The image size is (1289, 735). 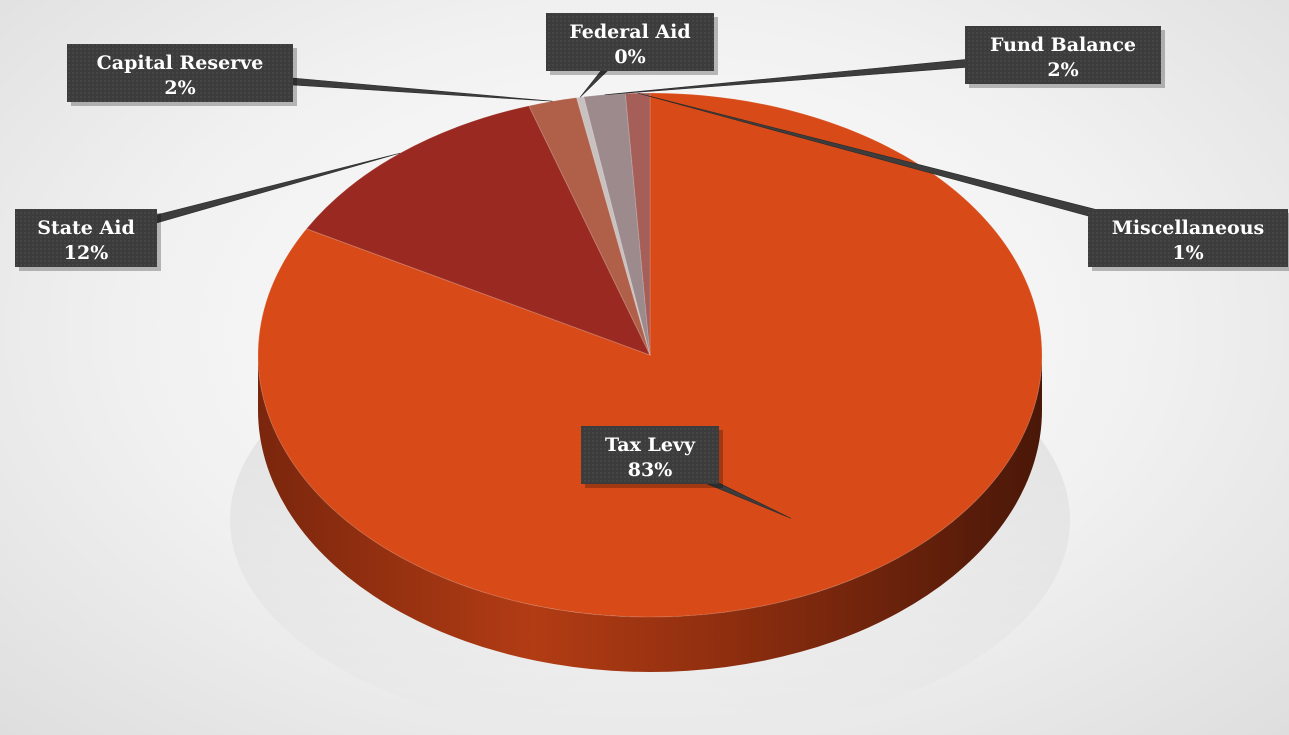 What do you see at coordinates (179, 88) in the screenshot?
I see `callout-value-capital-reserve: 2%` at bounding box center [179, 88].